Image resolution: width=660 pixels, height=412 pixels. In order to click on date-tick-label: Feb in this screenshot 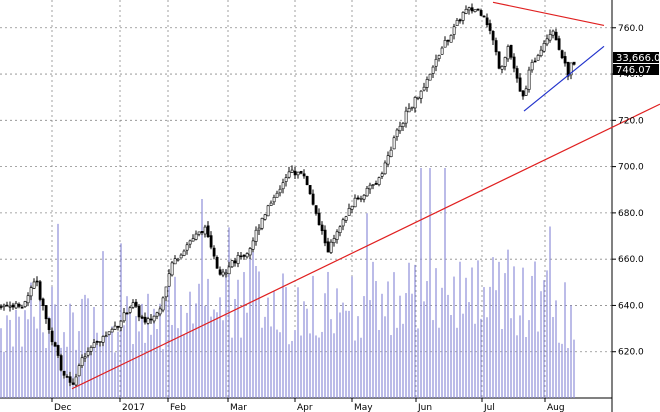, I will do `click(178, 407)`.